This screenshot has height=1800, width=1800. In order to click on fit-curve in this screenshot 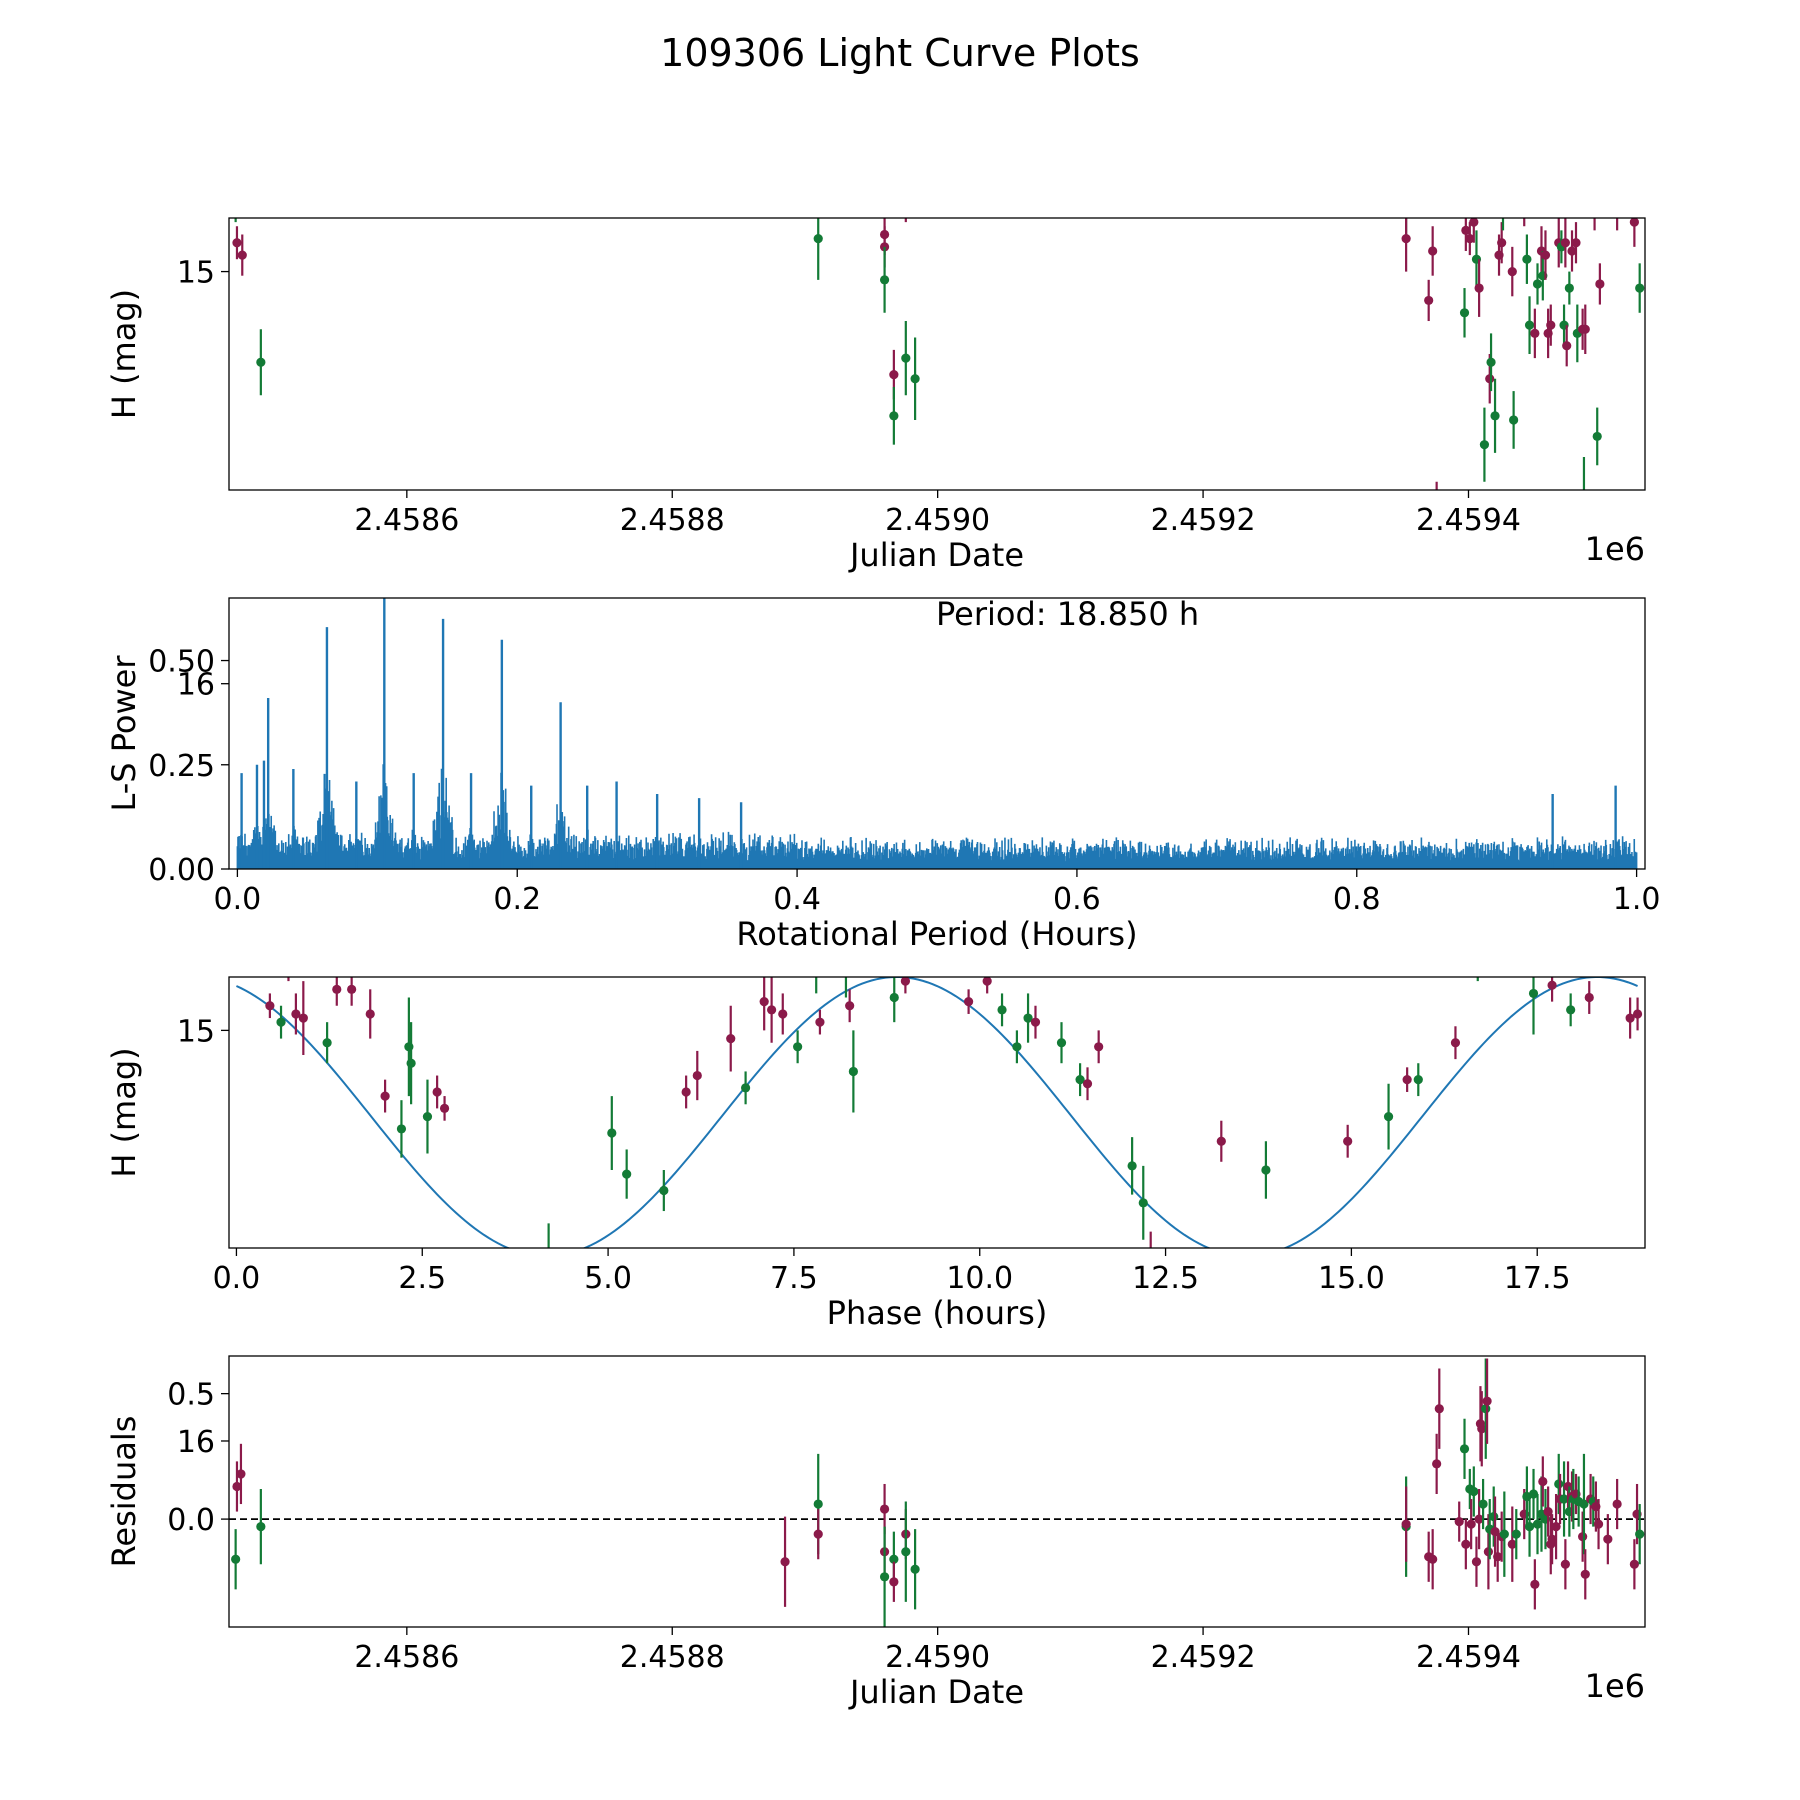, I will do `click(937, 1112)`.